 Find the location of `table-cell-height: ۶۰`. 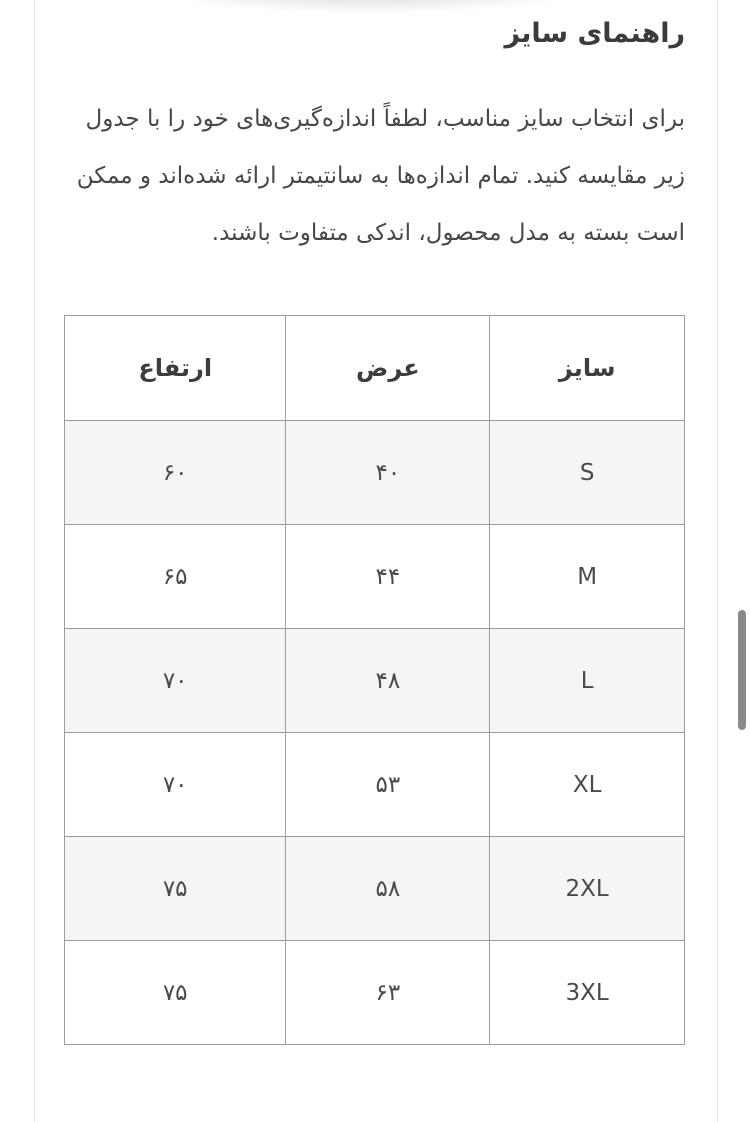

table-cell-height: ۶۰ is located at coordinates (175, 473).